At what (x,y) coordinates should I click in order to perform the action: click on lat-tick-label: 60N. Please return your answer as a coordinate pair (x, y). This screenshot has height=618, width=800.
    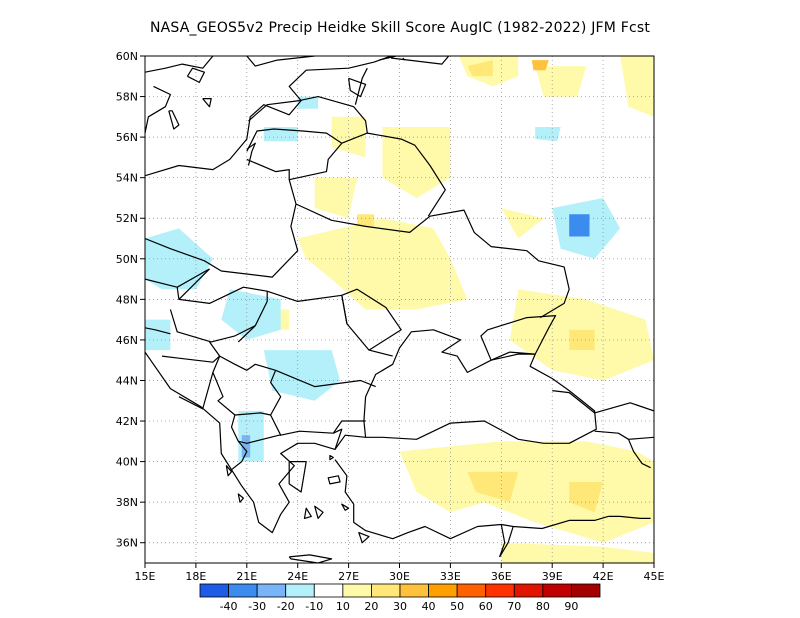
    Looking at the image, I should click on (127, 56).